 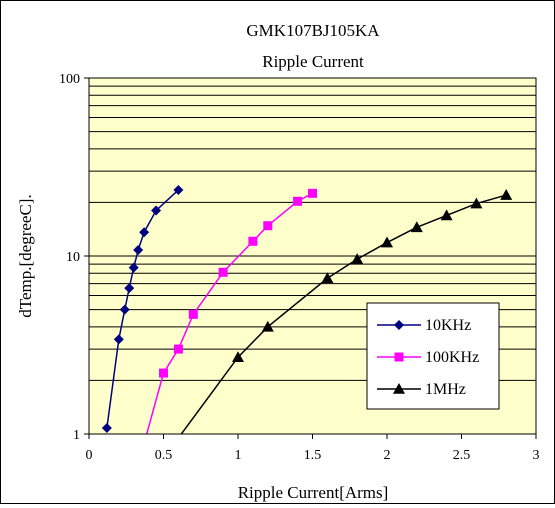 I want to click on legend-label: 10KHz, so click(x=448, y=325).